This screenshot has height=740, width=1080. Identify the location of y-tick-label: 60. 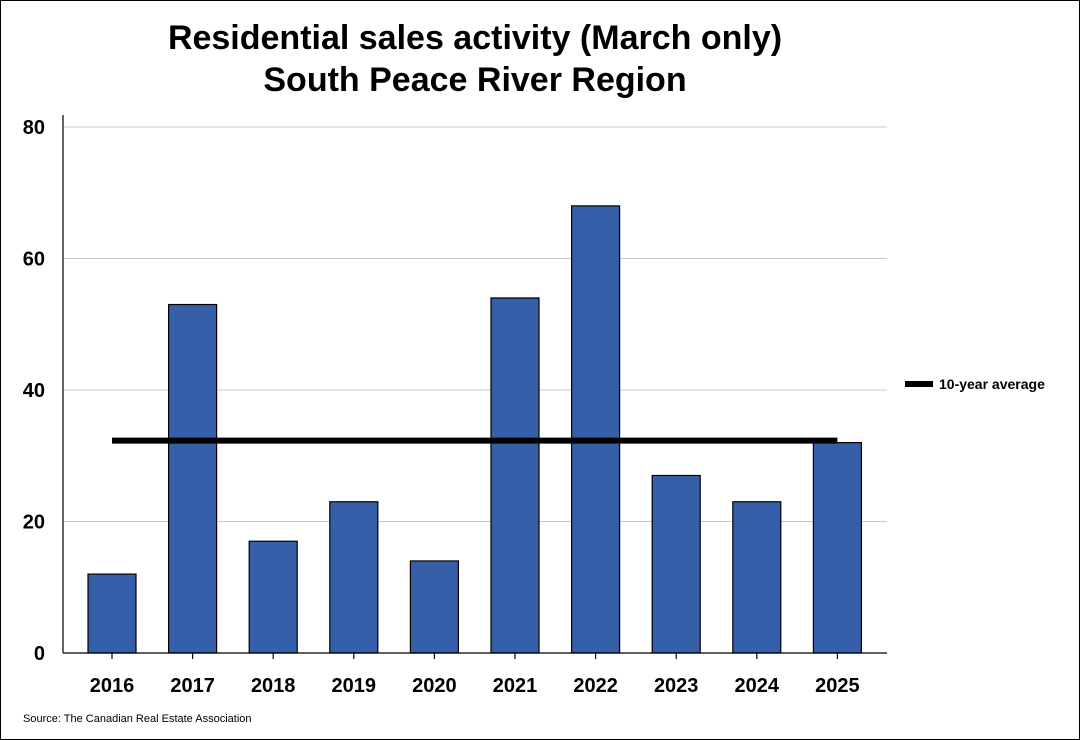
(34, 260).